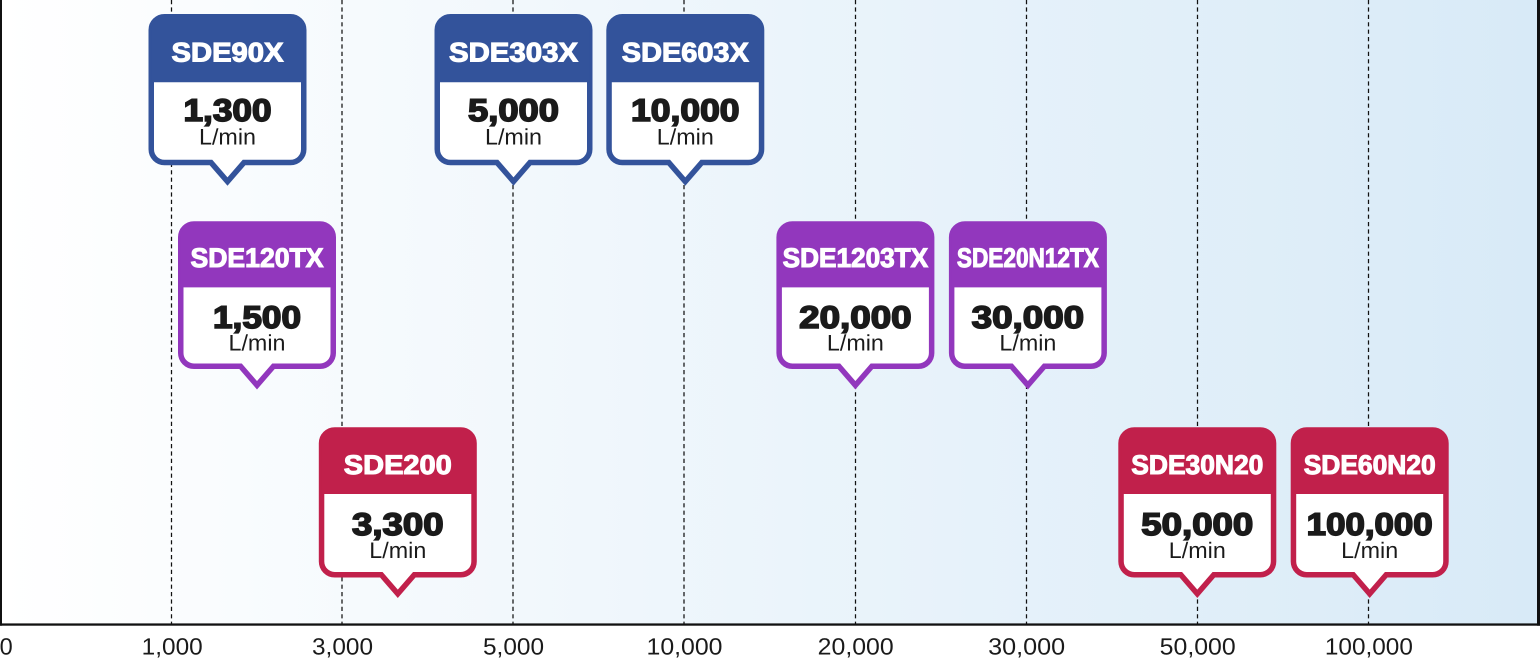 This screenshot has width=1540, height=658. I want to click on svg-text: SDE20N12TX, so click(1028, 258).